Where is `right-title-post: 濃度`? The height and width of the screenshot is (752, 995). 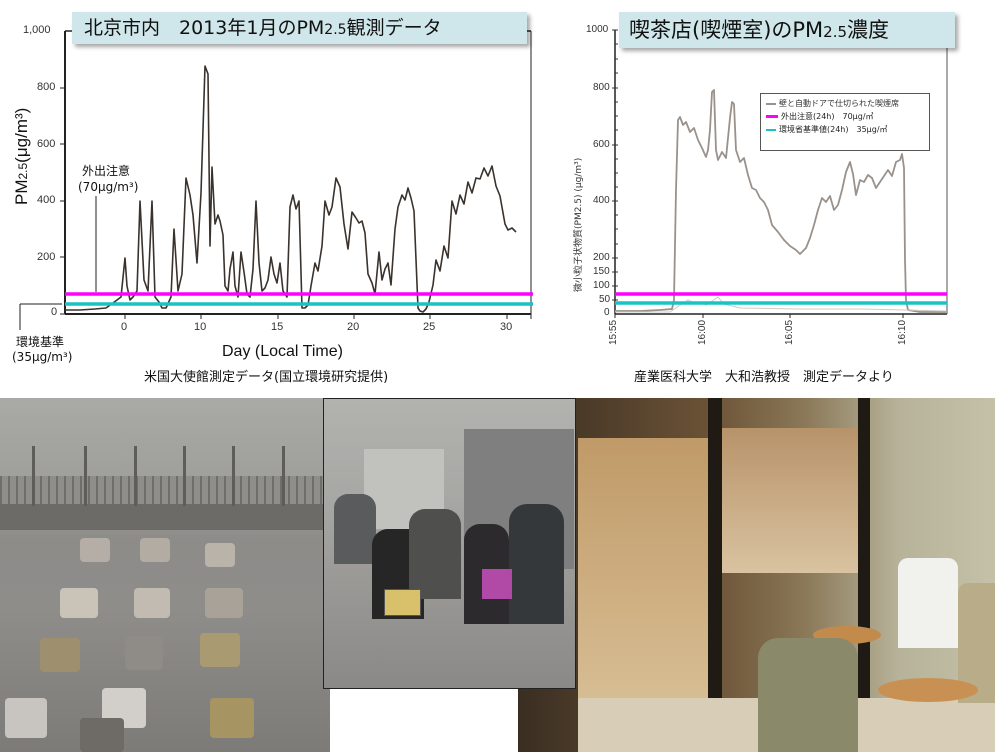
right-title-post: 濃度 is located at coordinates (868, 30).